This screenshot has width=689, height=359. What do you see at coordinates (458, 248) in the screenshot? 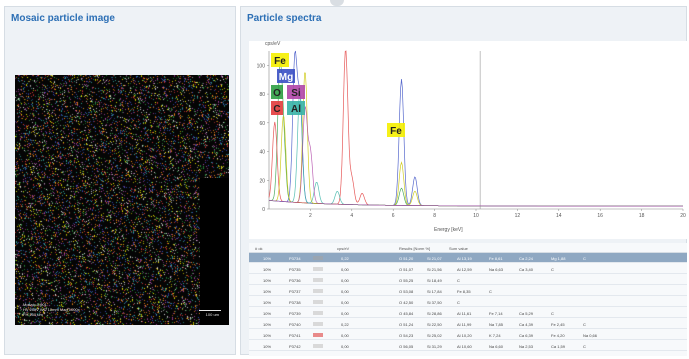
I see `column-header: Sum value` at bounding box center [458, 248].